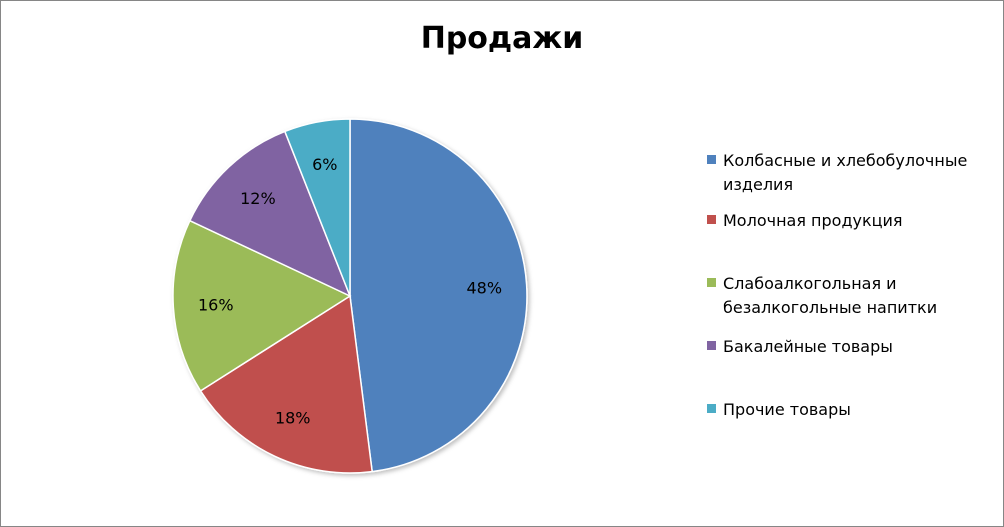 The height and width of the screenshot is (527, 1004). Describe the element at coordinates (808, 346) in the screenshot. I see `legend-label-3: Бакалейные товары` at that location.